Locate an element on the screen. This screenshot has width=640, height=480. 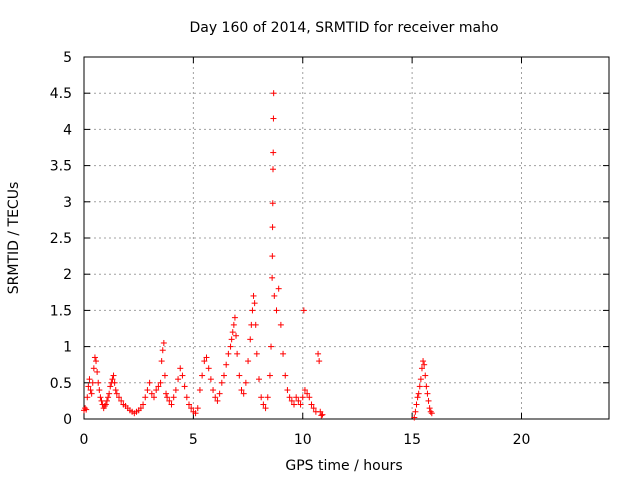
y-tick-label: 4 is located at coordinates (67, 130).